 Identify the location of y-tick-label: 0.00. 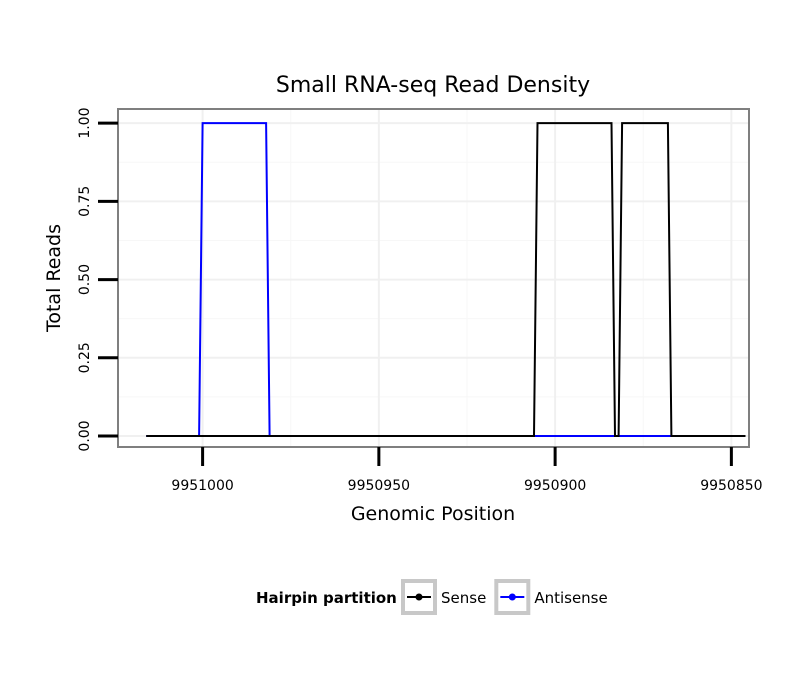
(85, 435).